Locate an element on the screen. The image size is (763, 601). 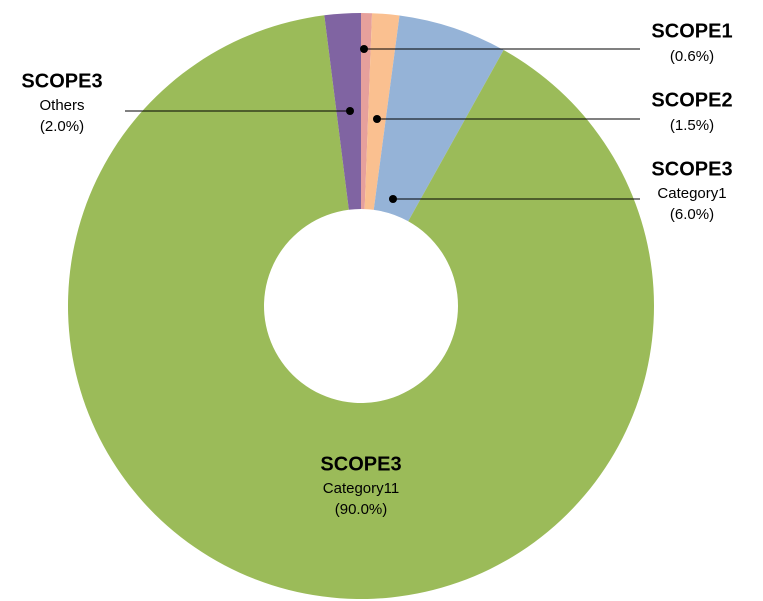
segment-label: SCOPE1 is located at coordinates (691, 31).